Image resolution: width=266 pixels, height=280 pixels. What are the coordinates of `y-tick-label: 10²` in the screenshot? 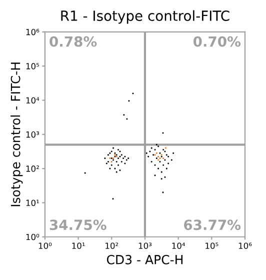 It's located at (32, 169).